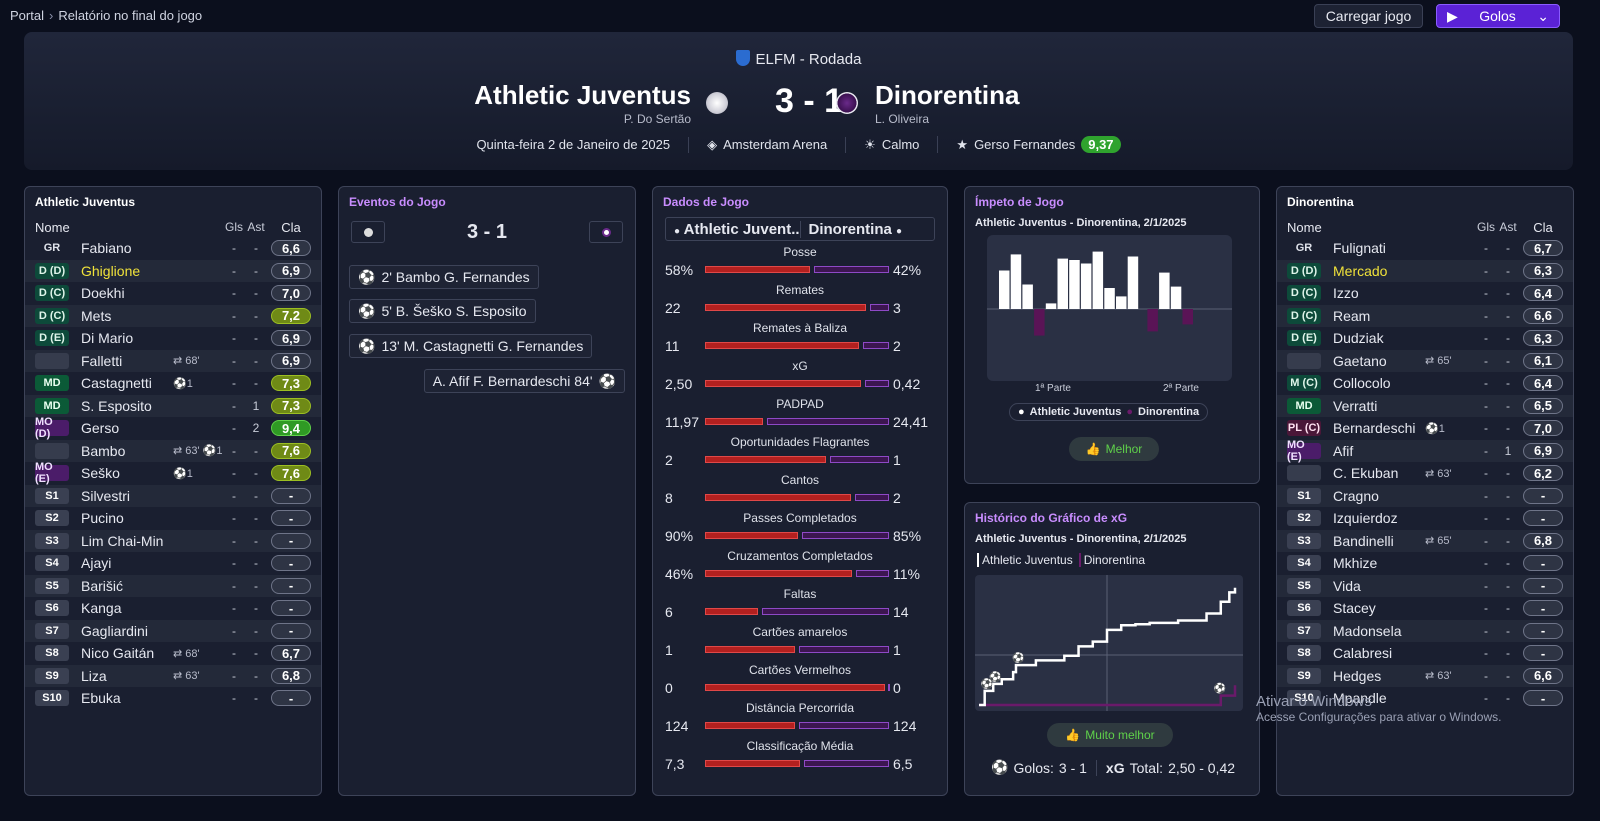 The width and height of the screenshot is (1600, 821). I want to click on player-row: S8 Nico Gaitán ⇄ 68' - -6,7, so click(173, 653).